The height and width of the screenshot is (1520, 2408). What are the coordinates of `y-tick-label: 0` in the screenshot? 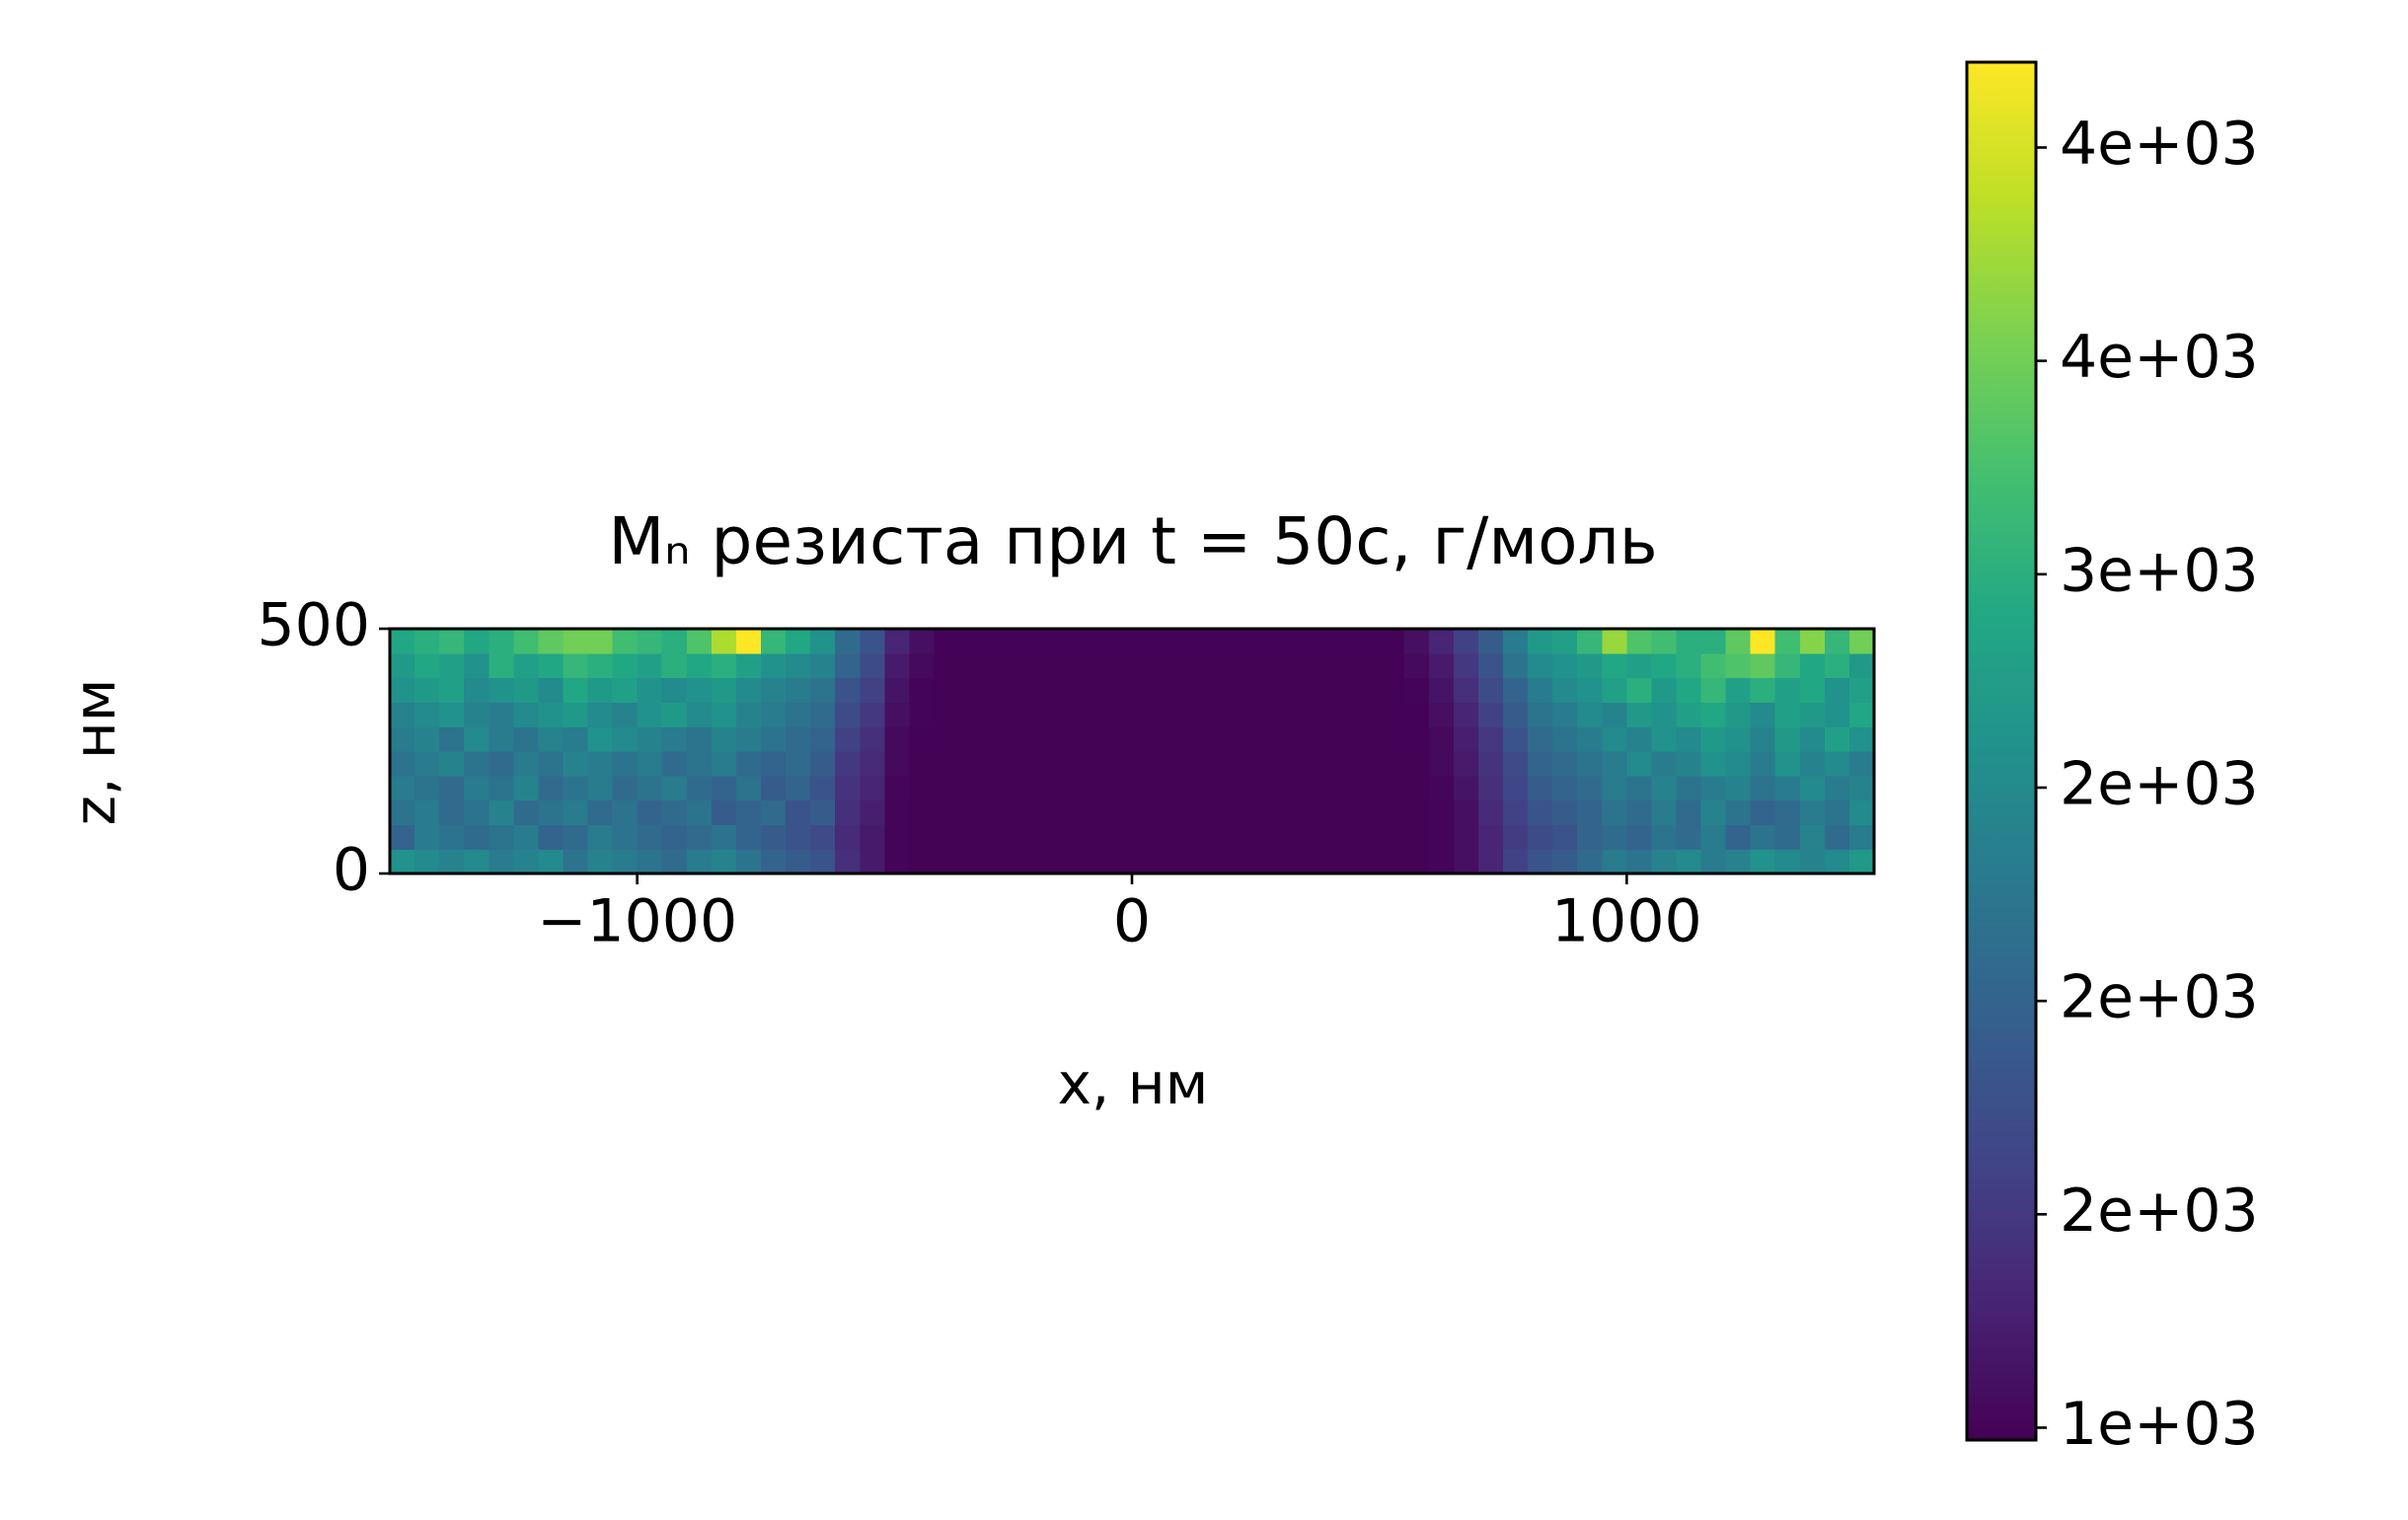 It's located at (352, 870).